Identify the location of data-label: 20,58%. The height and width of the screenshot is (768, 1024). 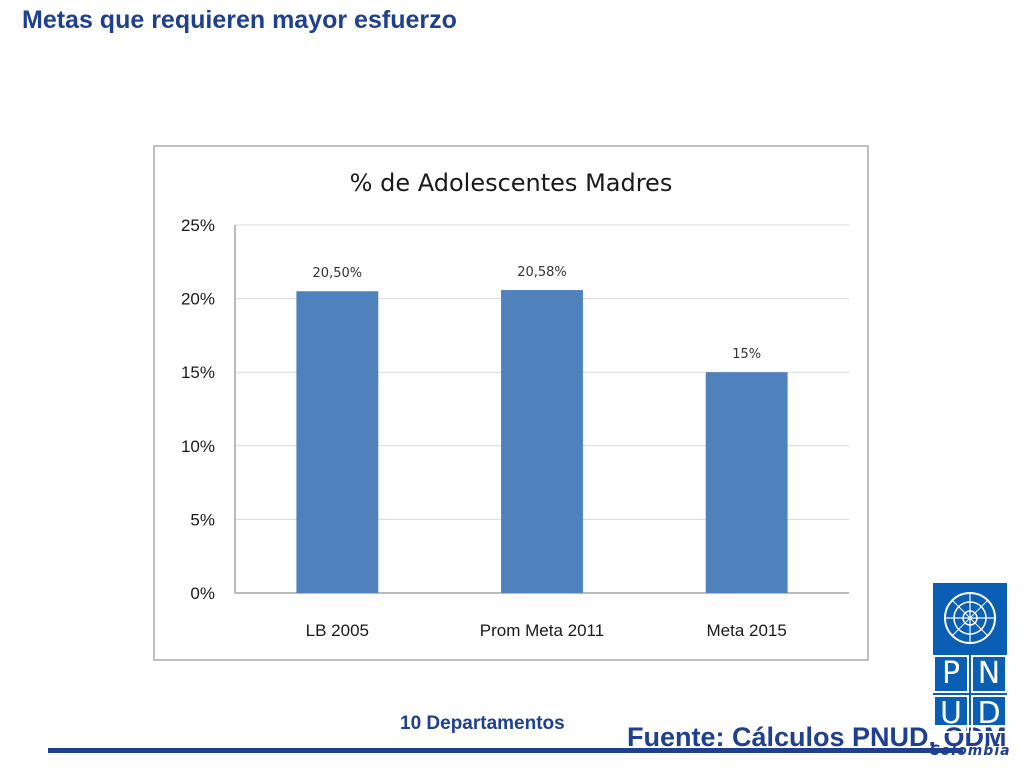
(542, 272).